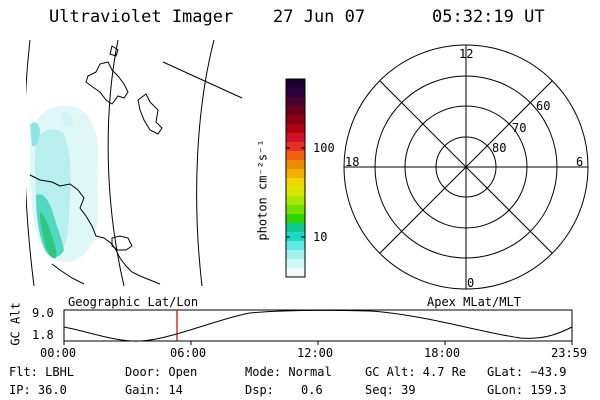  Describe the element at coordinates (416, 372) in the screenshot. I see `gc-alt-info: GC Alt: 4.7 Re` at that location.